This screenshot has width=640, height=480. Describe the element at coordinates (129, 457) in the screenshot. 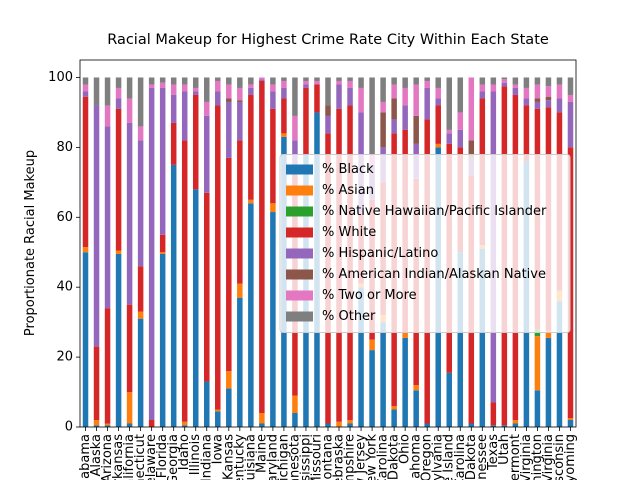

I see `x-tick-label: California` at that location.